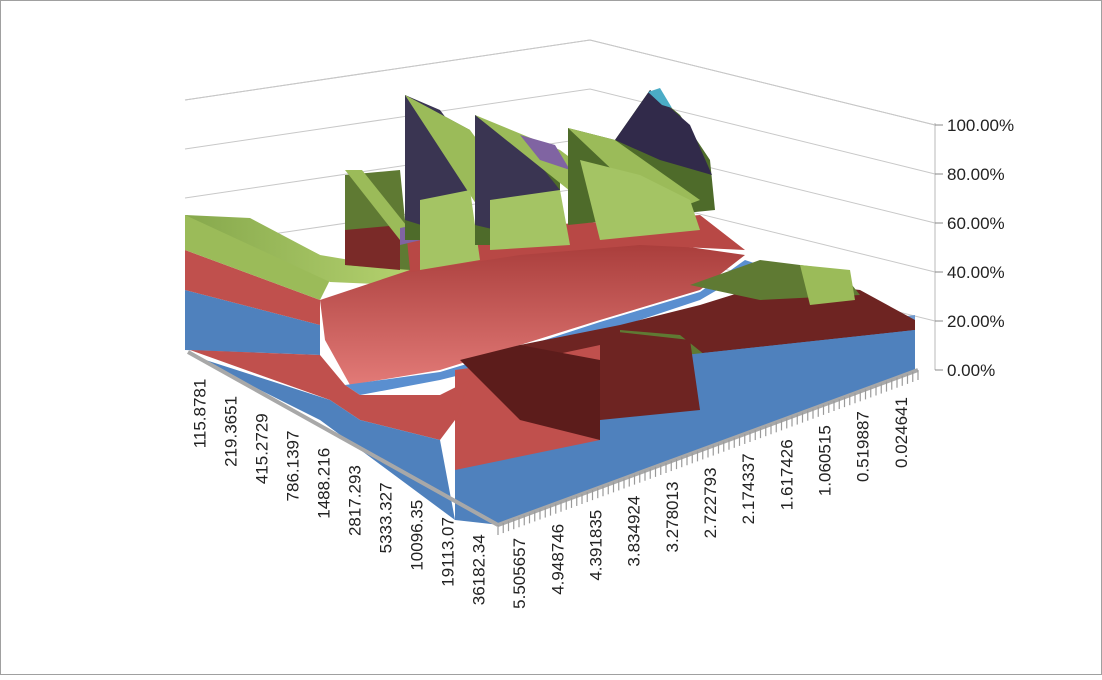  What do you see at coordinates (901, 432) in the screenshot?
I see `depth-category-label: 0.024641` at bounding box center [901, 432].